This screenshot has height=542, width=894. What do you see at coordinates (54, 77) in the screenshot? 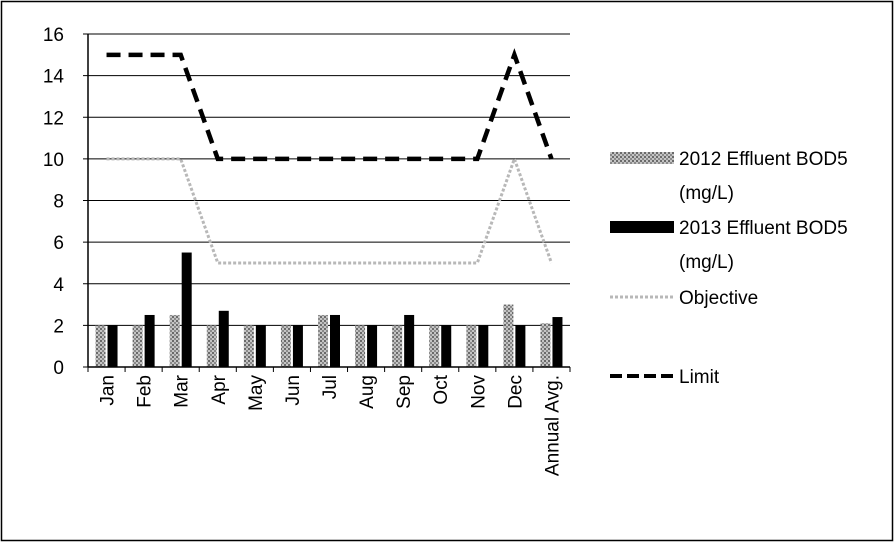
I see `y-tick-label: 14` at bounding box center [54, 77].